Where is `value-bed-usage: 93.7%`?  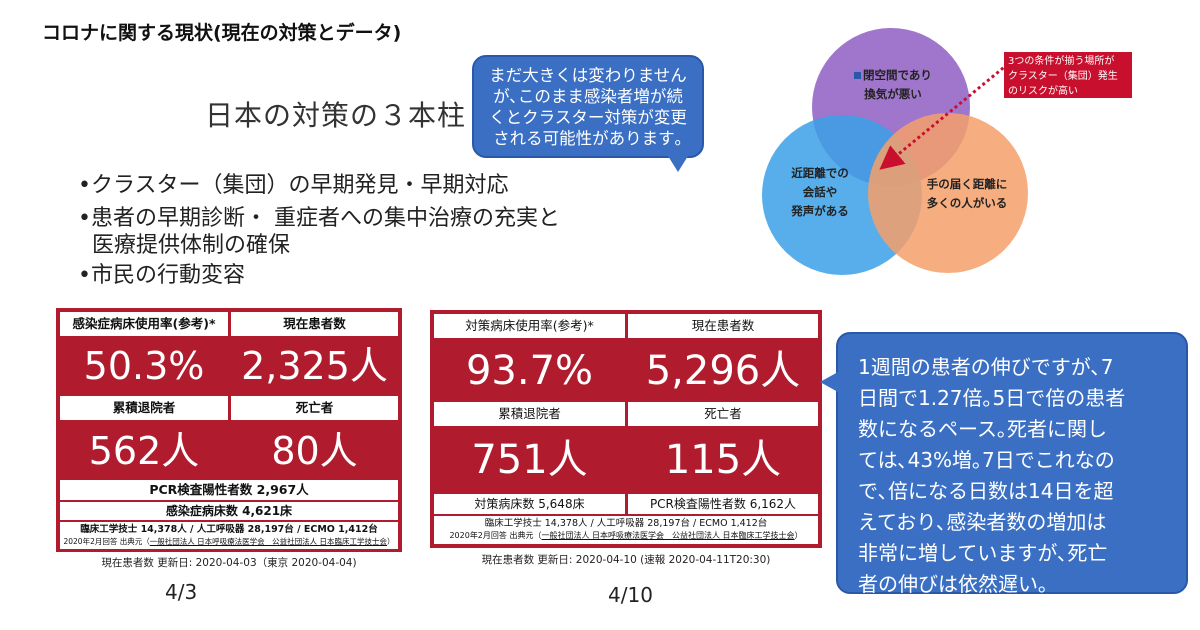
value-bed-usage: 93.7% is located at coordinates (529, 371).